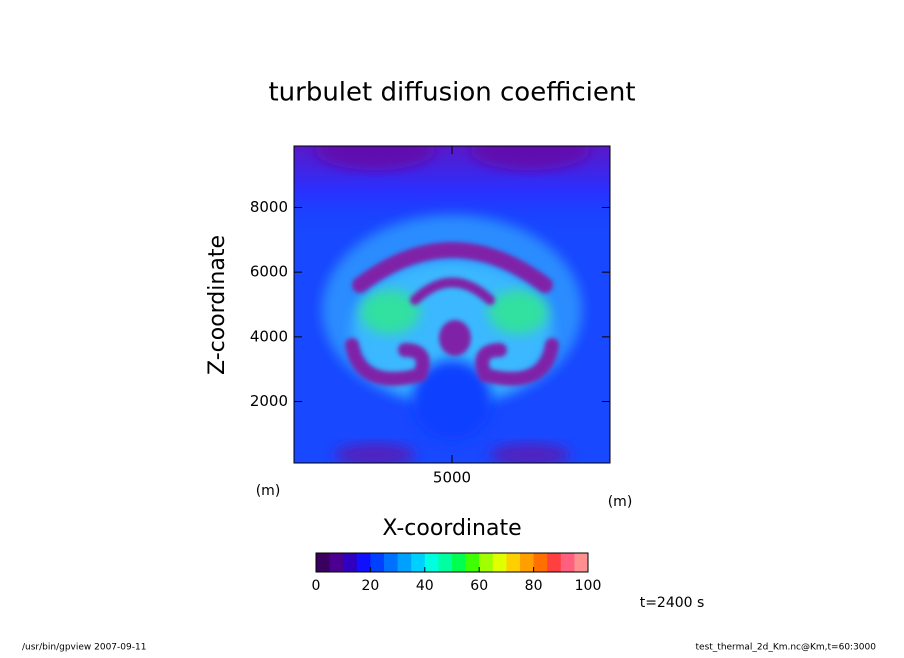 This screenshot has height=658, width=904. Describe the element at coordinates (269, 336) in the screenshot. I see `y-tick-label: 4000` at that location.